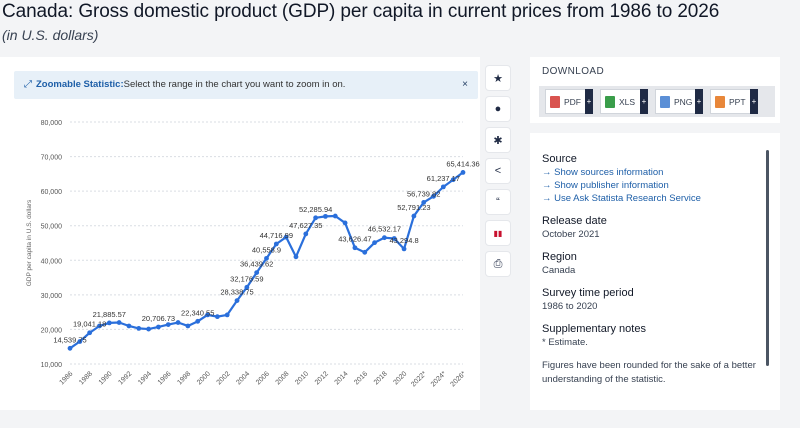 The height and width of the screenshot is (428, 800). I want to click on download-button-label: PDF, so click(572, 101).